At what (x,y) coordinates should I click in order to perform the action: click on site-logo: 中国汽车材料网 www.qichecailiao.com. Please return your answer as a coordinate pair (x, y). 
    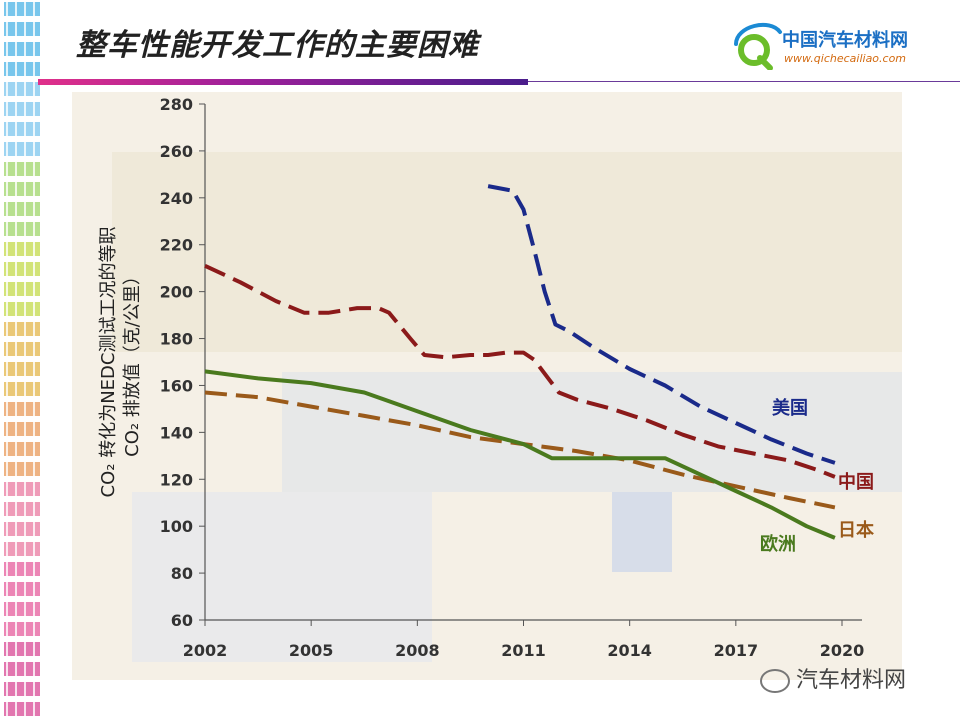
    Looking at the image, I should click on (830, 44).